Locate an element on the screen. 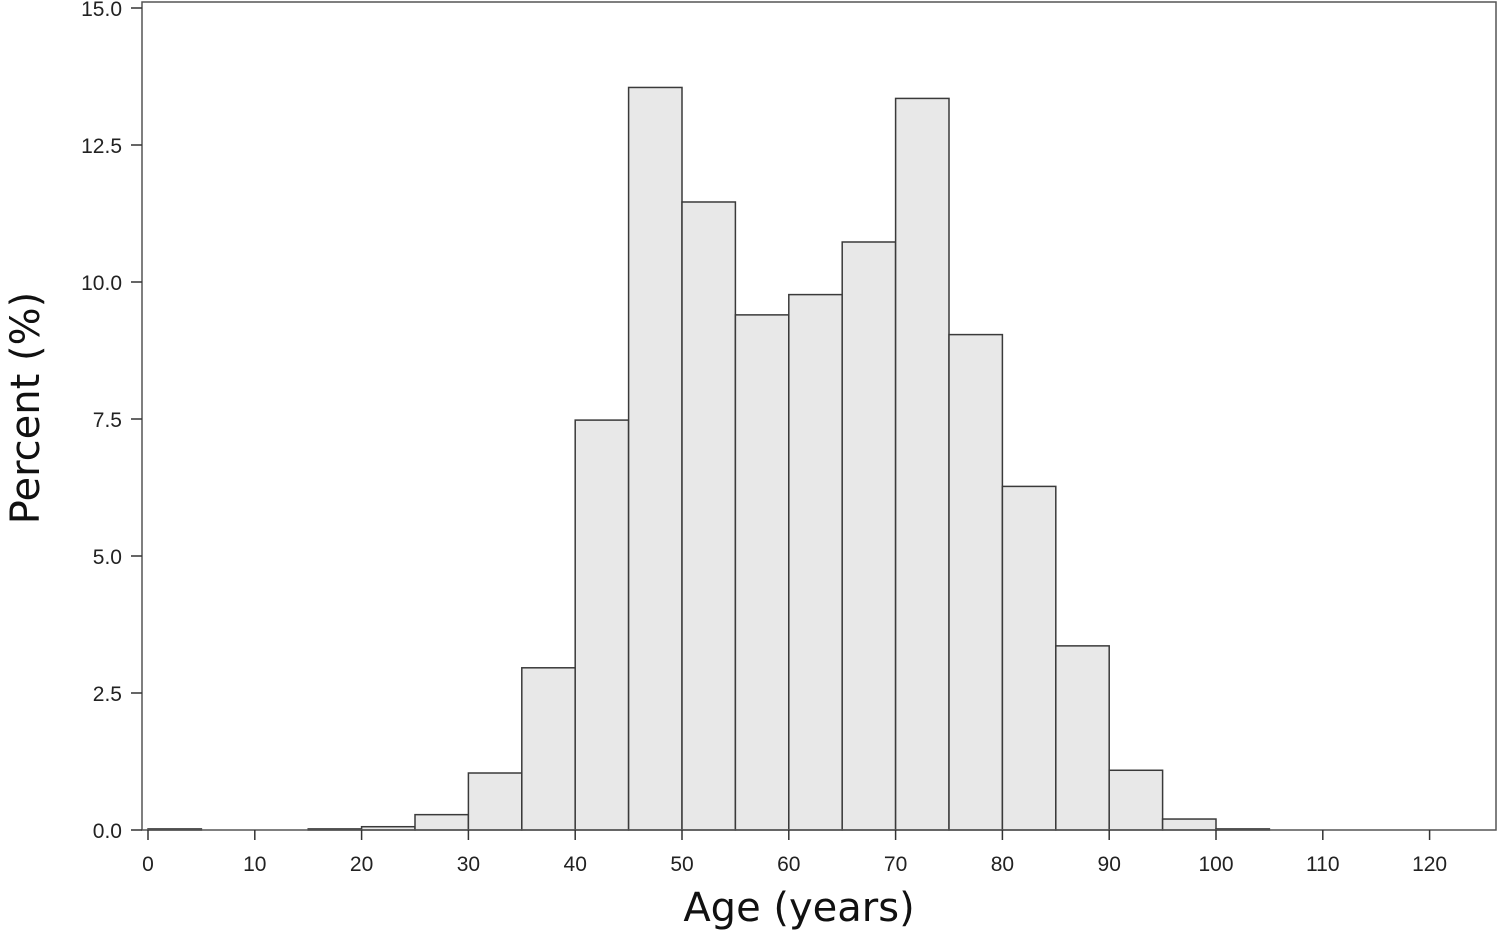 The height and width of the screenshot is (930, 1499). x-tick-label: 70 is located at coordinates (895, 864).